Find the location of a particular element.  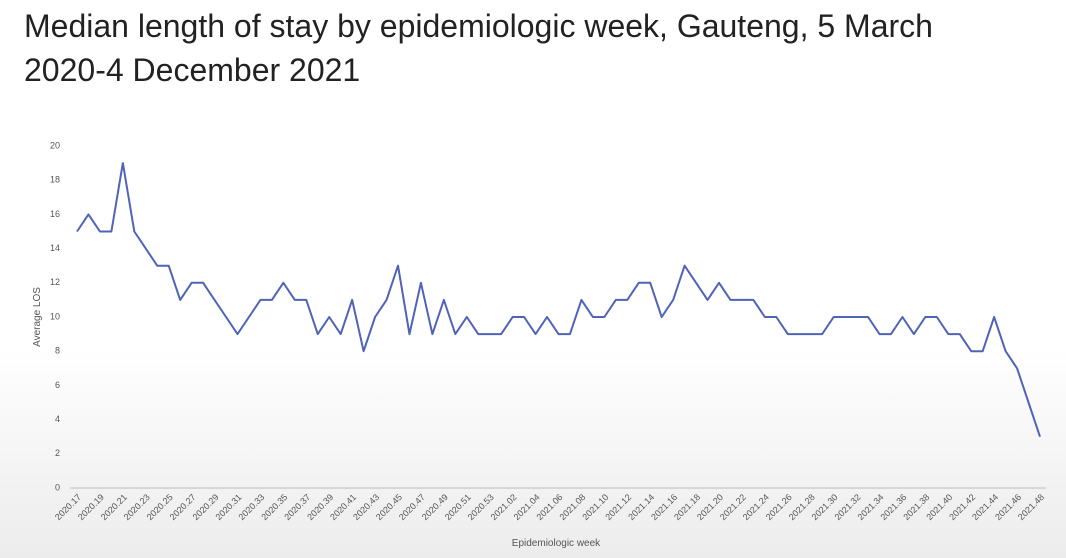

y-axis-title: Average LOS is located at coordinates (37, 317).